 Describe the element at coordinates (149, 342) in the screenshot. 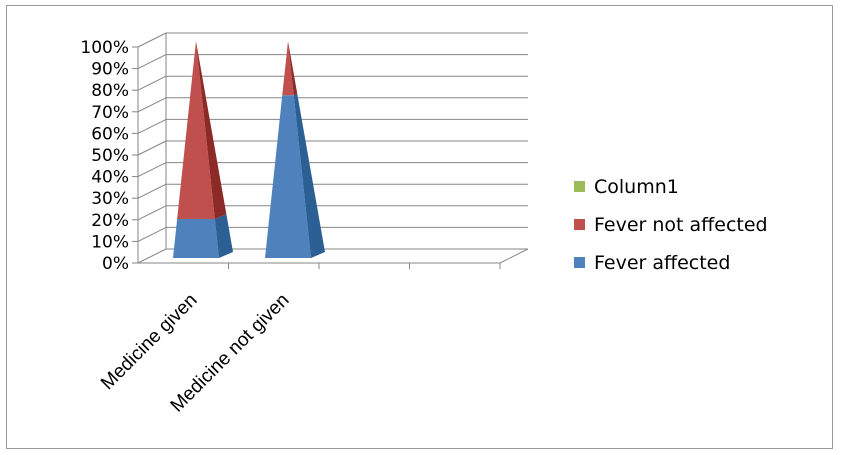

I see `x-category-label: Medicine given` at that location.